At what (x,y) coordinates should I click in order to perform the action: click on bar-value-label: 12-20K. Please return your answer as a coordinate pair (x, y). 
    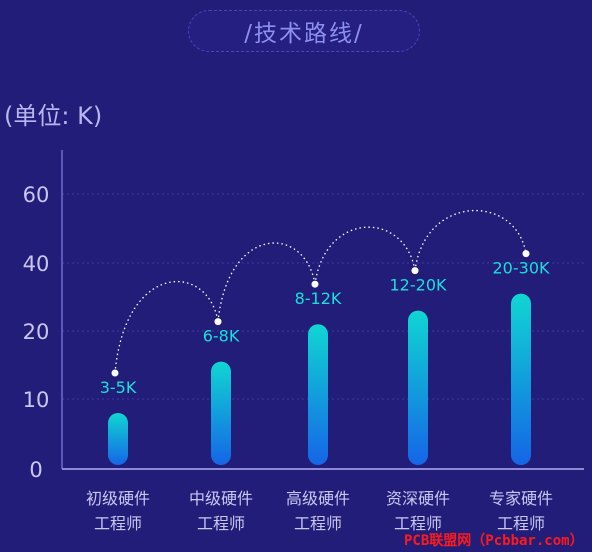
    Looking at the image, I should click on (418, 285).